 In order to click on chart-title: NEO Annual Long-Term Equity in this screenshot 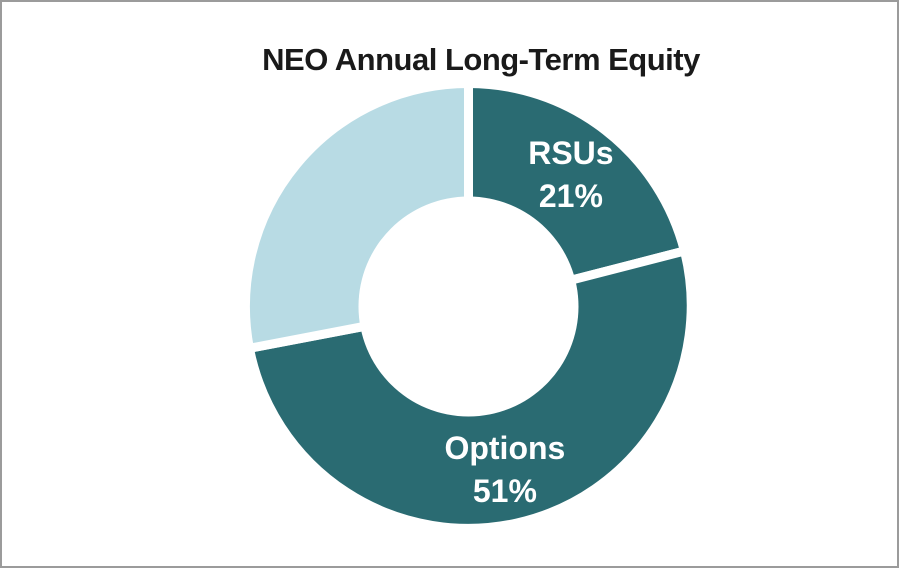, I will do `click(481, 59)`.